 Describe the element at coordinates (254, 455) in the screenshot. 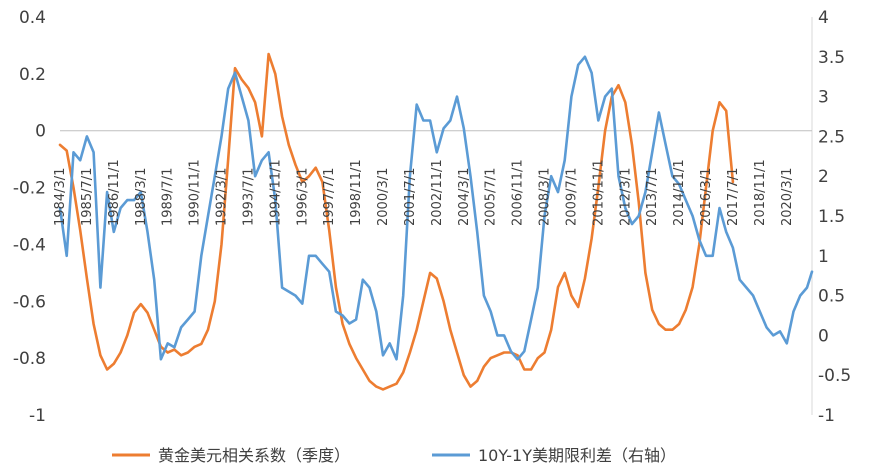

I see `legend-label: 黄金美元相关系数（季度）` at that location.